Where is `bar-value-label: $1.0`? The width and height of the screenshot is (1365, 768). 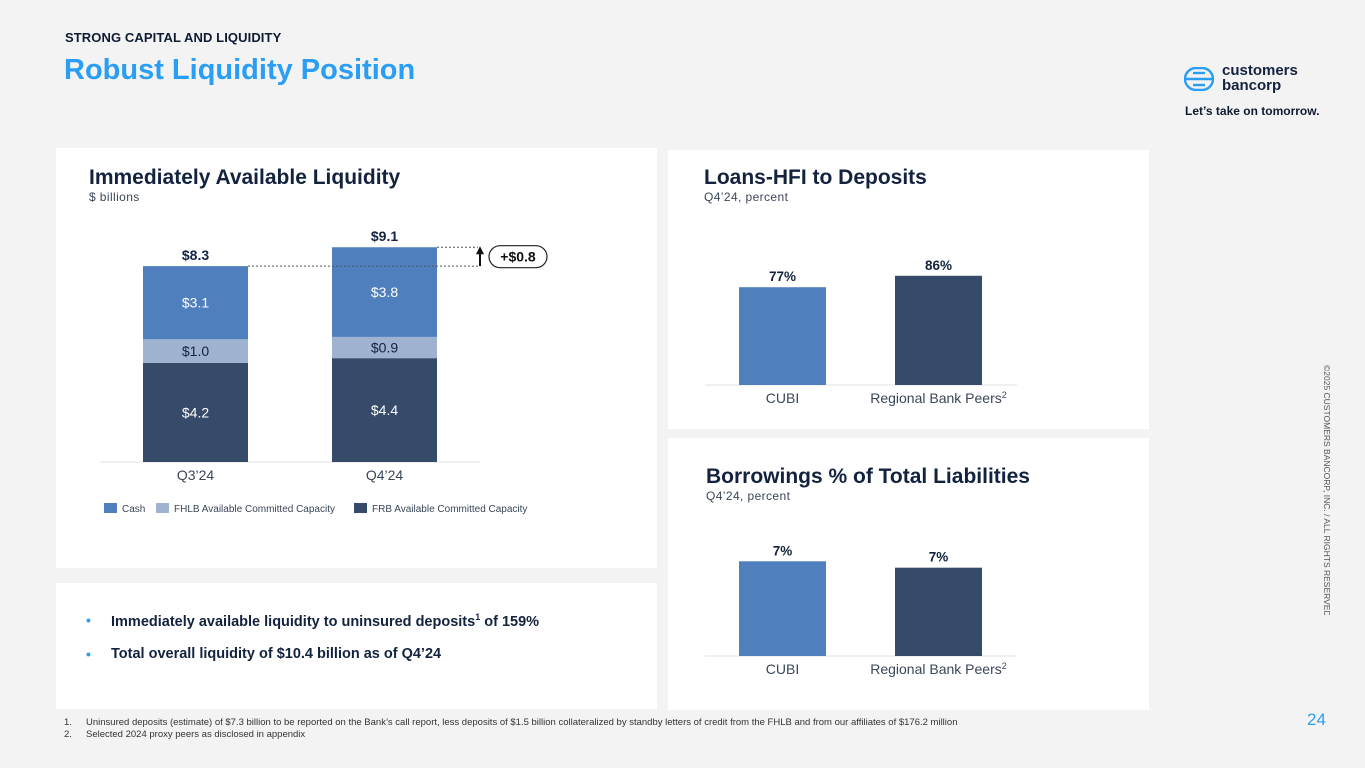 bar-value-label: $1.0 is located at coordinates (195, 351).